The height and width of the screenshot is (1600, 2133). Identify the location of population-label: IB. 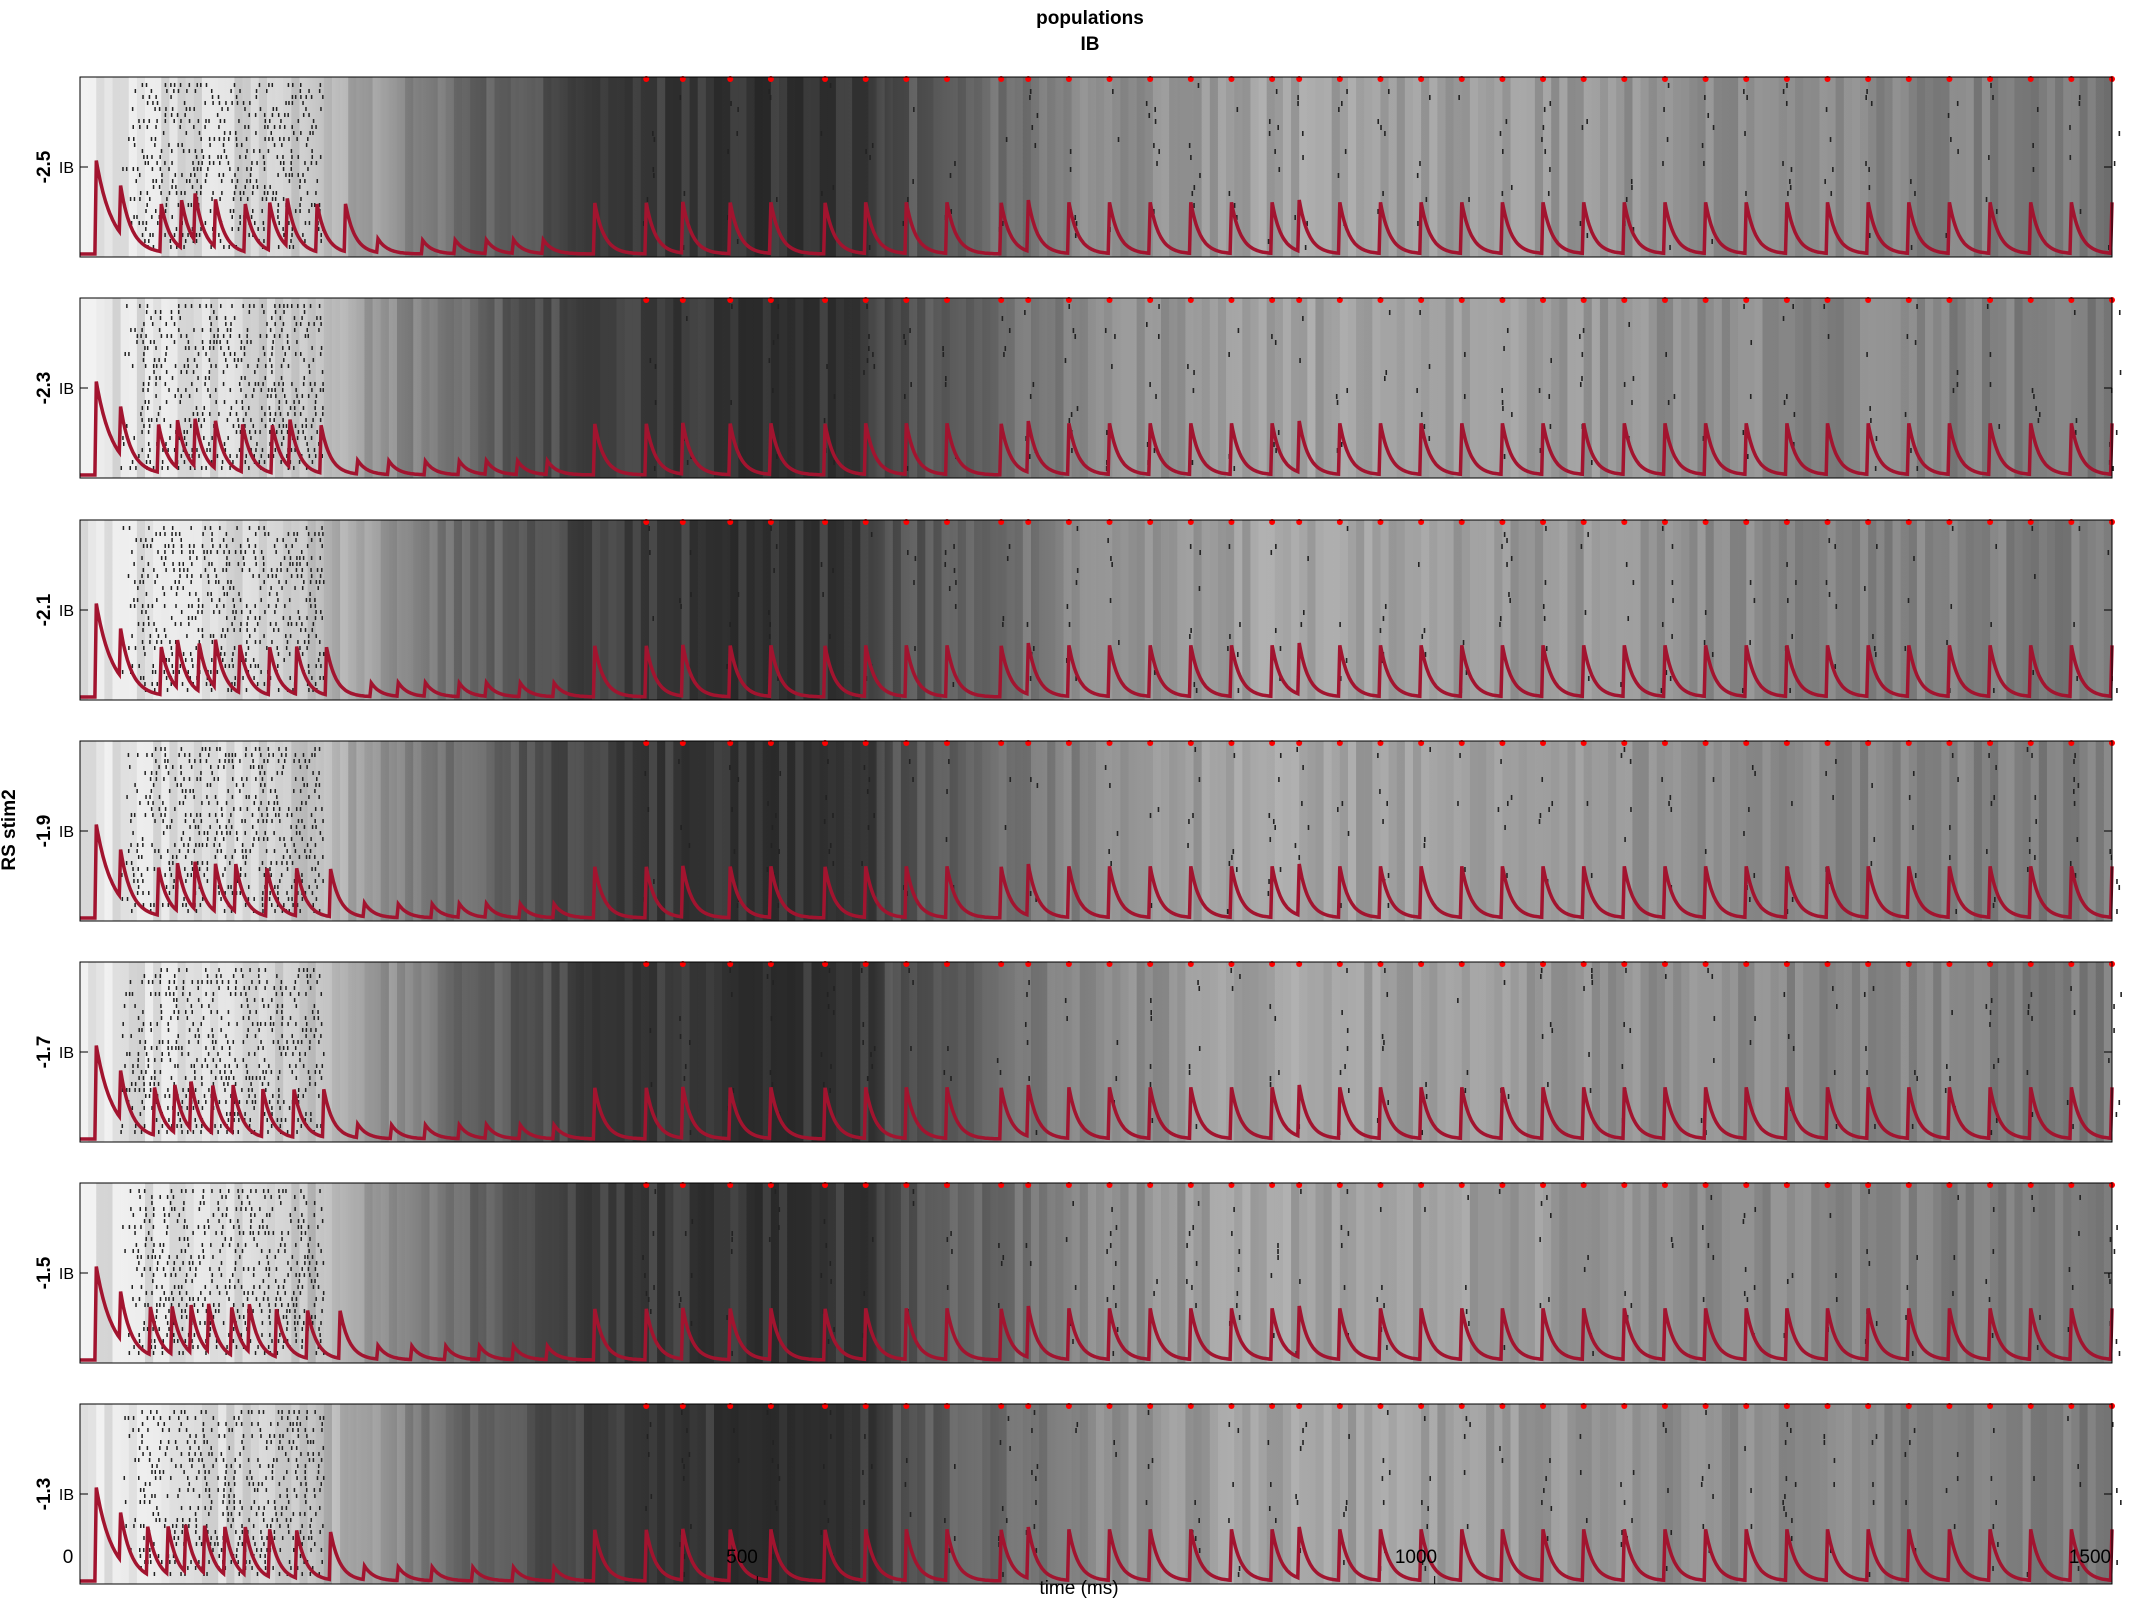
(66, 1053).